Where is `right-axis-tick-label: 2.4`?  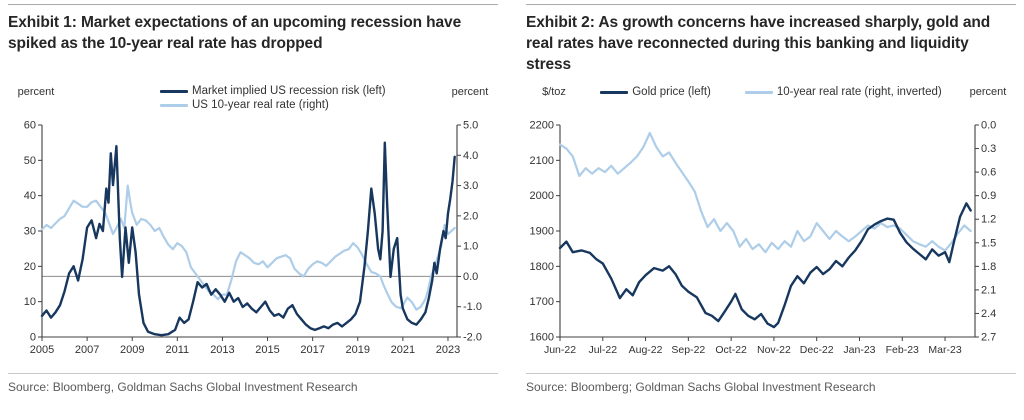
right-axis-tick-label: 2.4 is located at coordinates (988, 314).